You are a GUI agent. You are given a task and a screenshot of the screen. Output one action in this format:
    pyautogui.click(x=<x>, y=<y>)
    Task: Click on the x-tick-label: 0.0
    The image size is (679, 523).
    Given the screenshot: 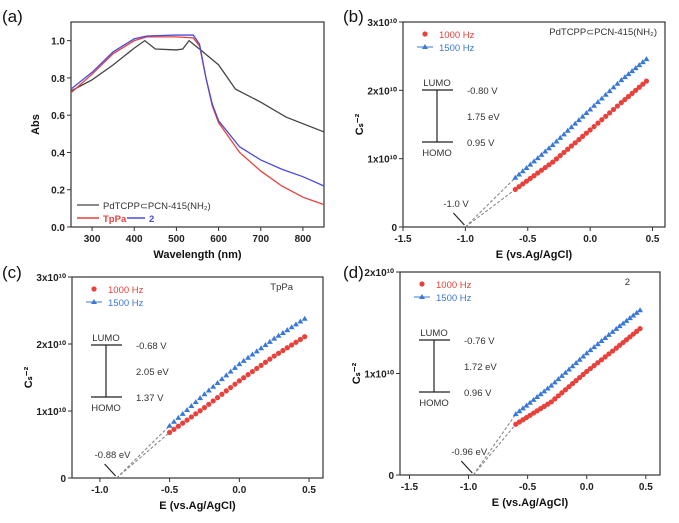 What is the action you would take?
    pyautogui.click(x=587, y=487)
    